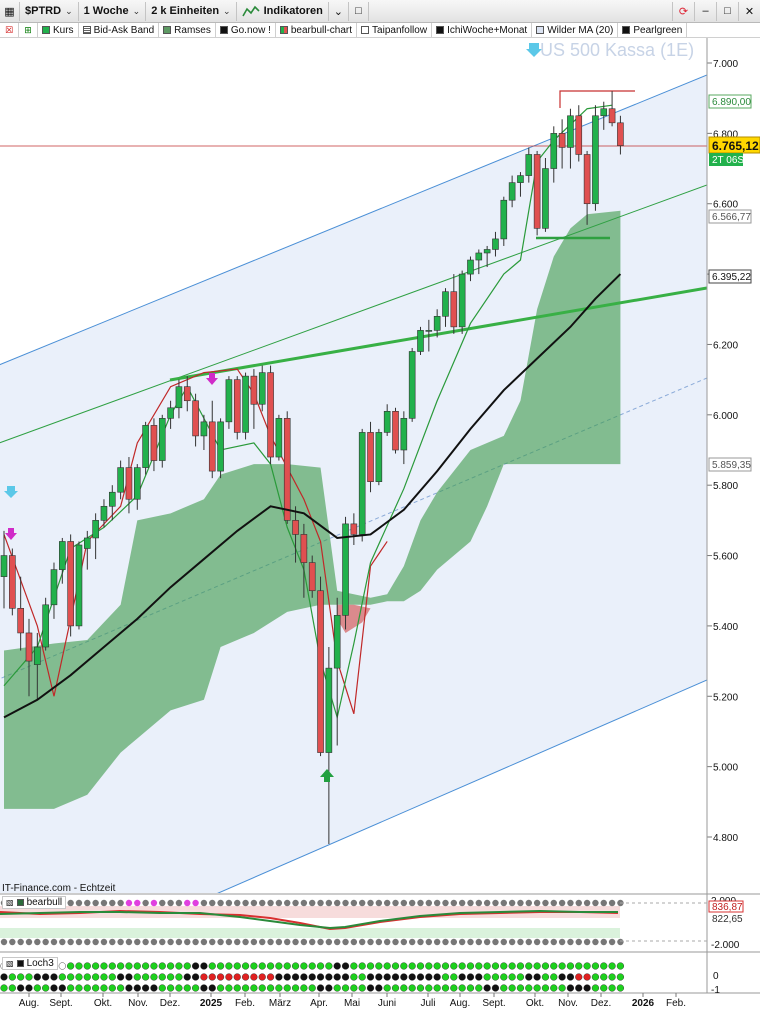  I want to click on indicators-button: Indikatoren, so click(283, 11).